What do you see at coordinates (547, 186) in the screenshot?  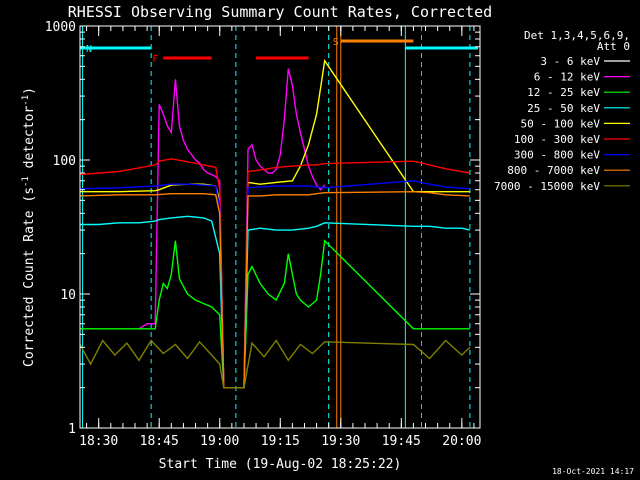 I see `legend-label: 7000 - 15000 keV` at bounding box center [547, 186].